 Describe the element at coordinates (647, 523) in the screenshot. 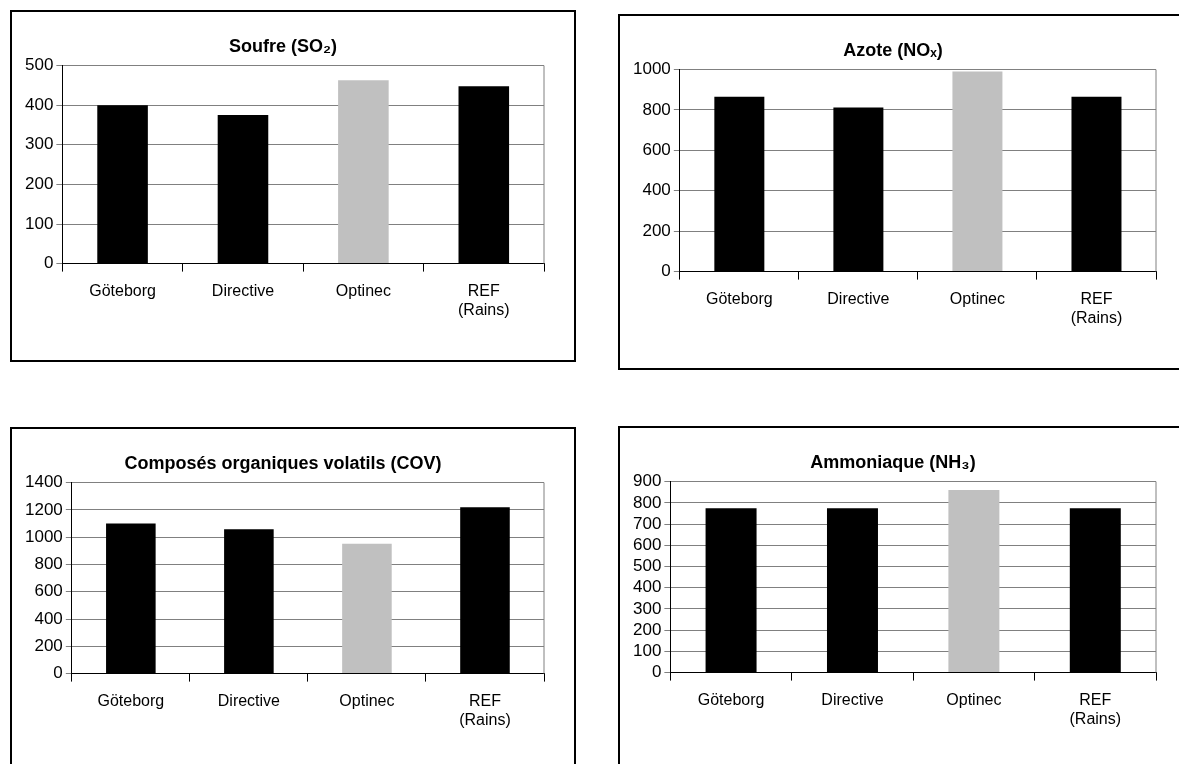

I see `y-tick-label: 700` at that location.